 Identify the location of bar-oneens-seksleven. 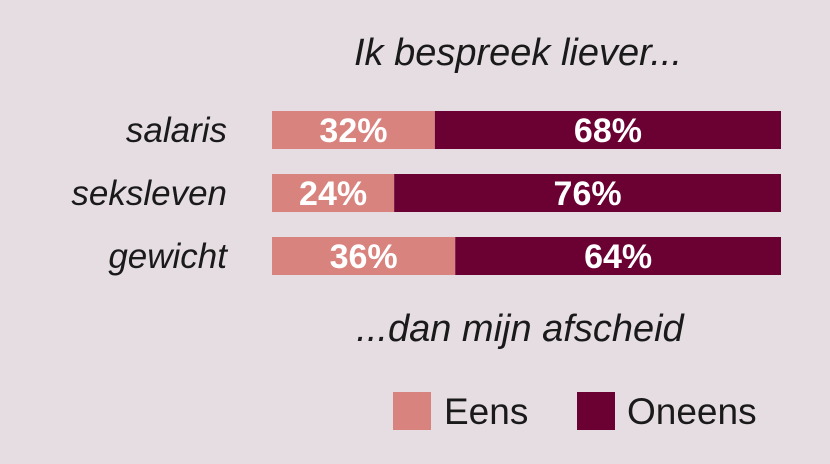
(587, 193).